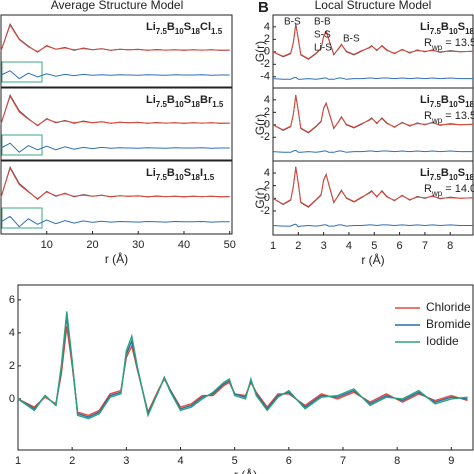 This screenshot has width=474, height=474. What do you see at coordinates (92, 245) in the screenshot?
I see `x-tick-label: 20` at bounding box center [92, 245].